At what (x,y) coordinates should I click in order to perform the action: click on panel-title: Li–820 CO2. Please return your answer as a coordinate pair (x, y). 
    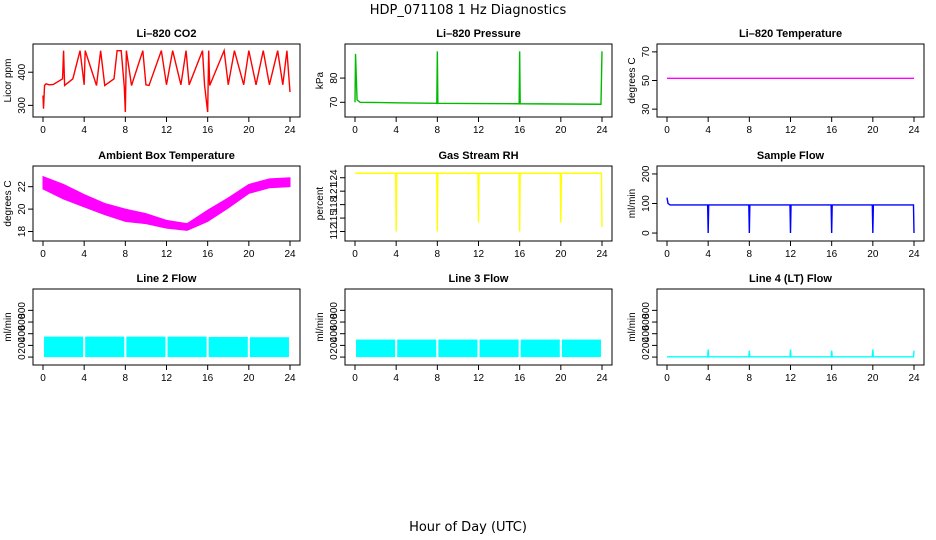
    Looking at the image, I should click on (167, 34).